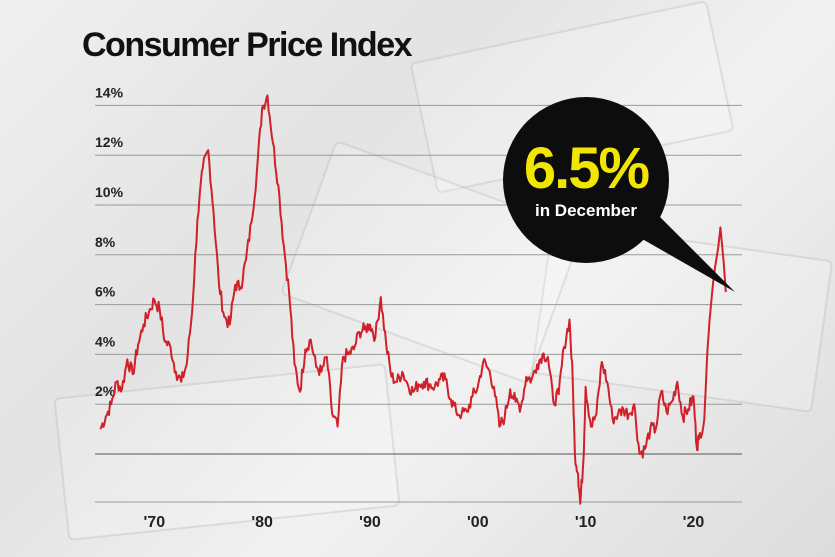 This screenshot has width=835, height=557. I want to click on callout-bubble: 6.5%in December, so click(619, 194).